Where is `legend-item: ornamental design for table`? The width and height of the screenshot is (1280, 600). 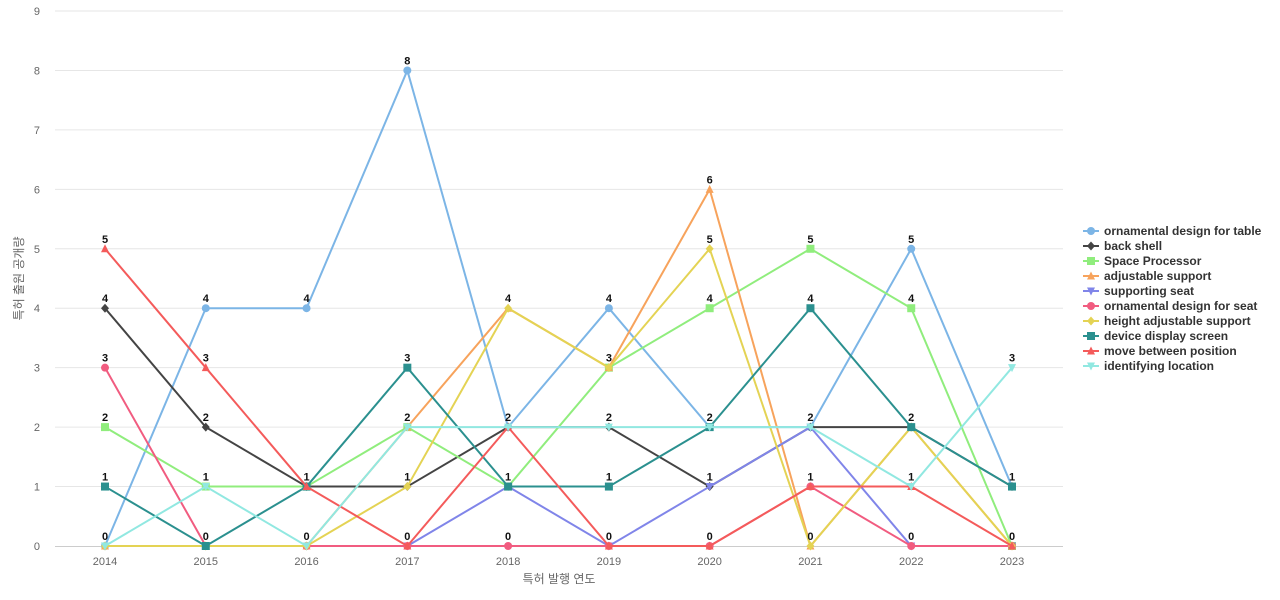
legend-item: ornamental design for table is located at coordinates (1172, 231).